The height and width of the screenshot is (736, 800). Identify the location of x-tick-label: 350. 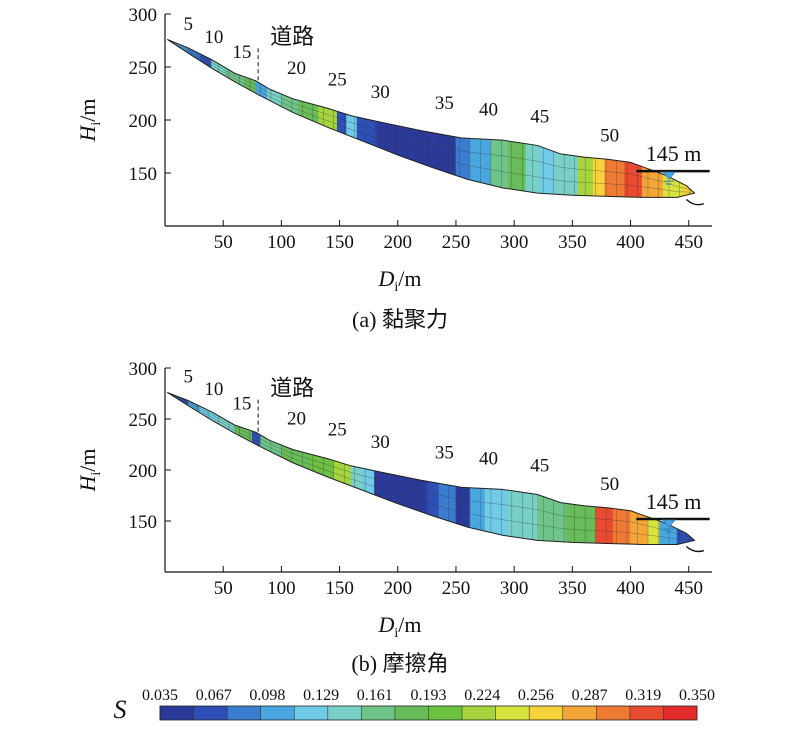
(572, 242).